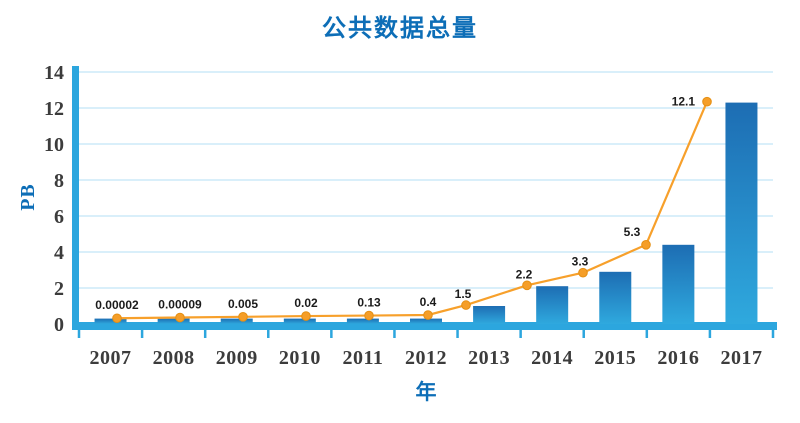 The image size is (800, 423). Describe the element at coordinates (180, 317) in the screenshot. I see `line-marker-2008` at that location.